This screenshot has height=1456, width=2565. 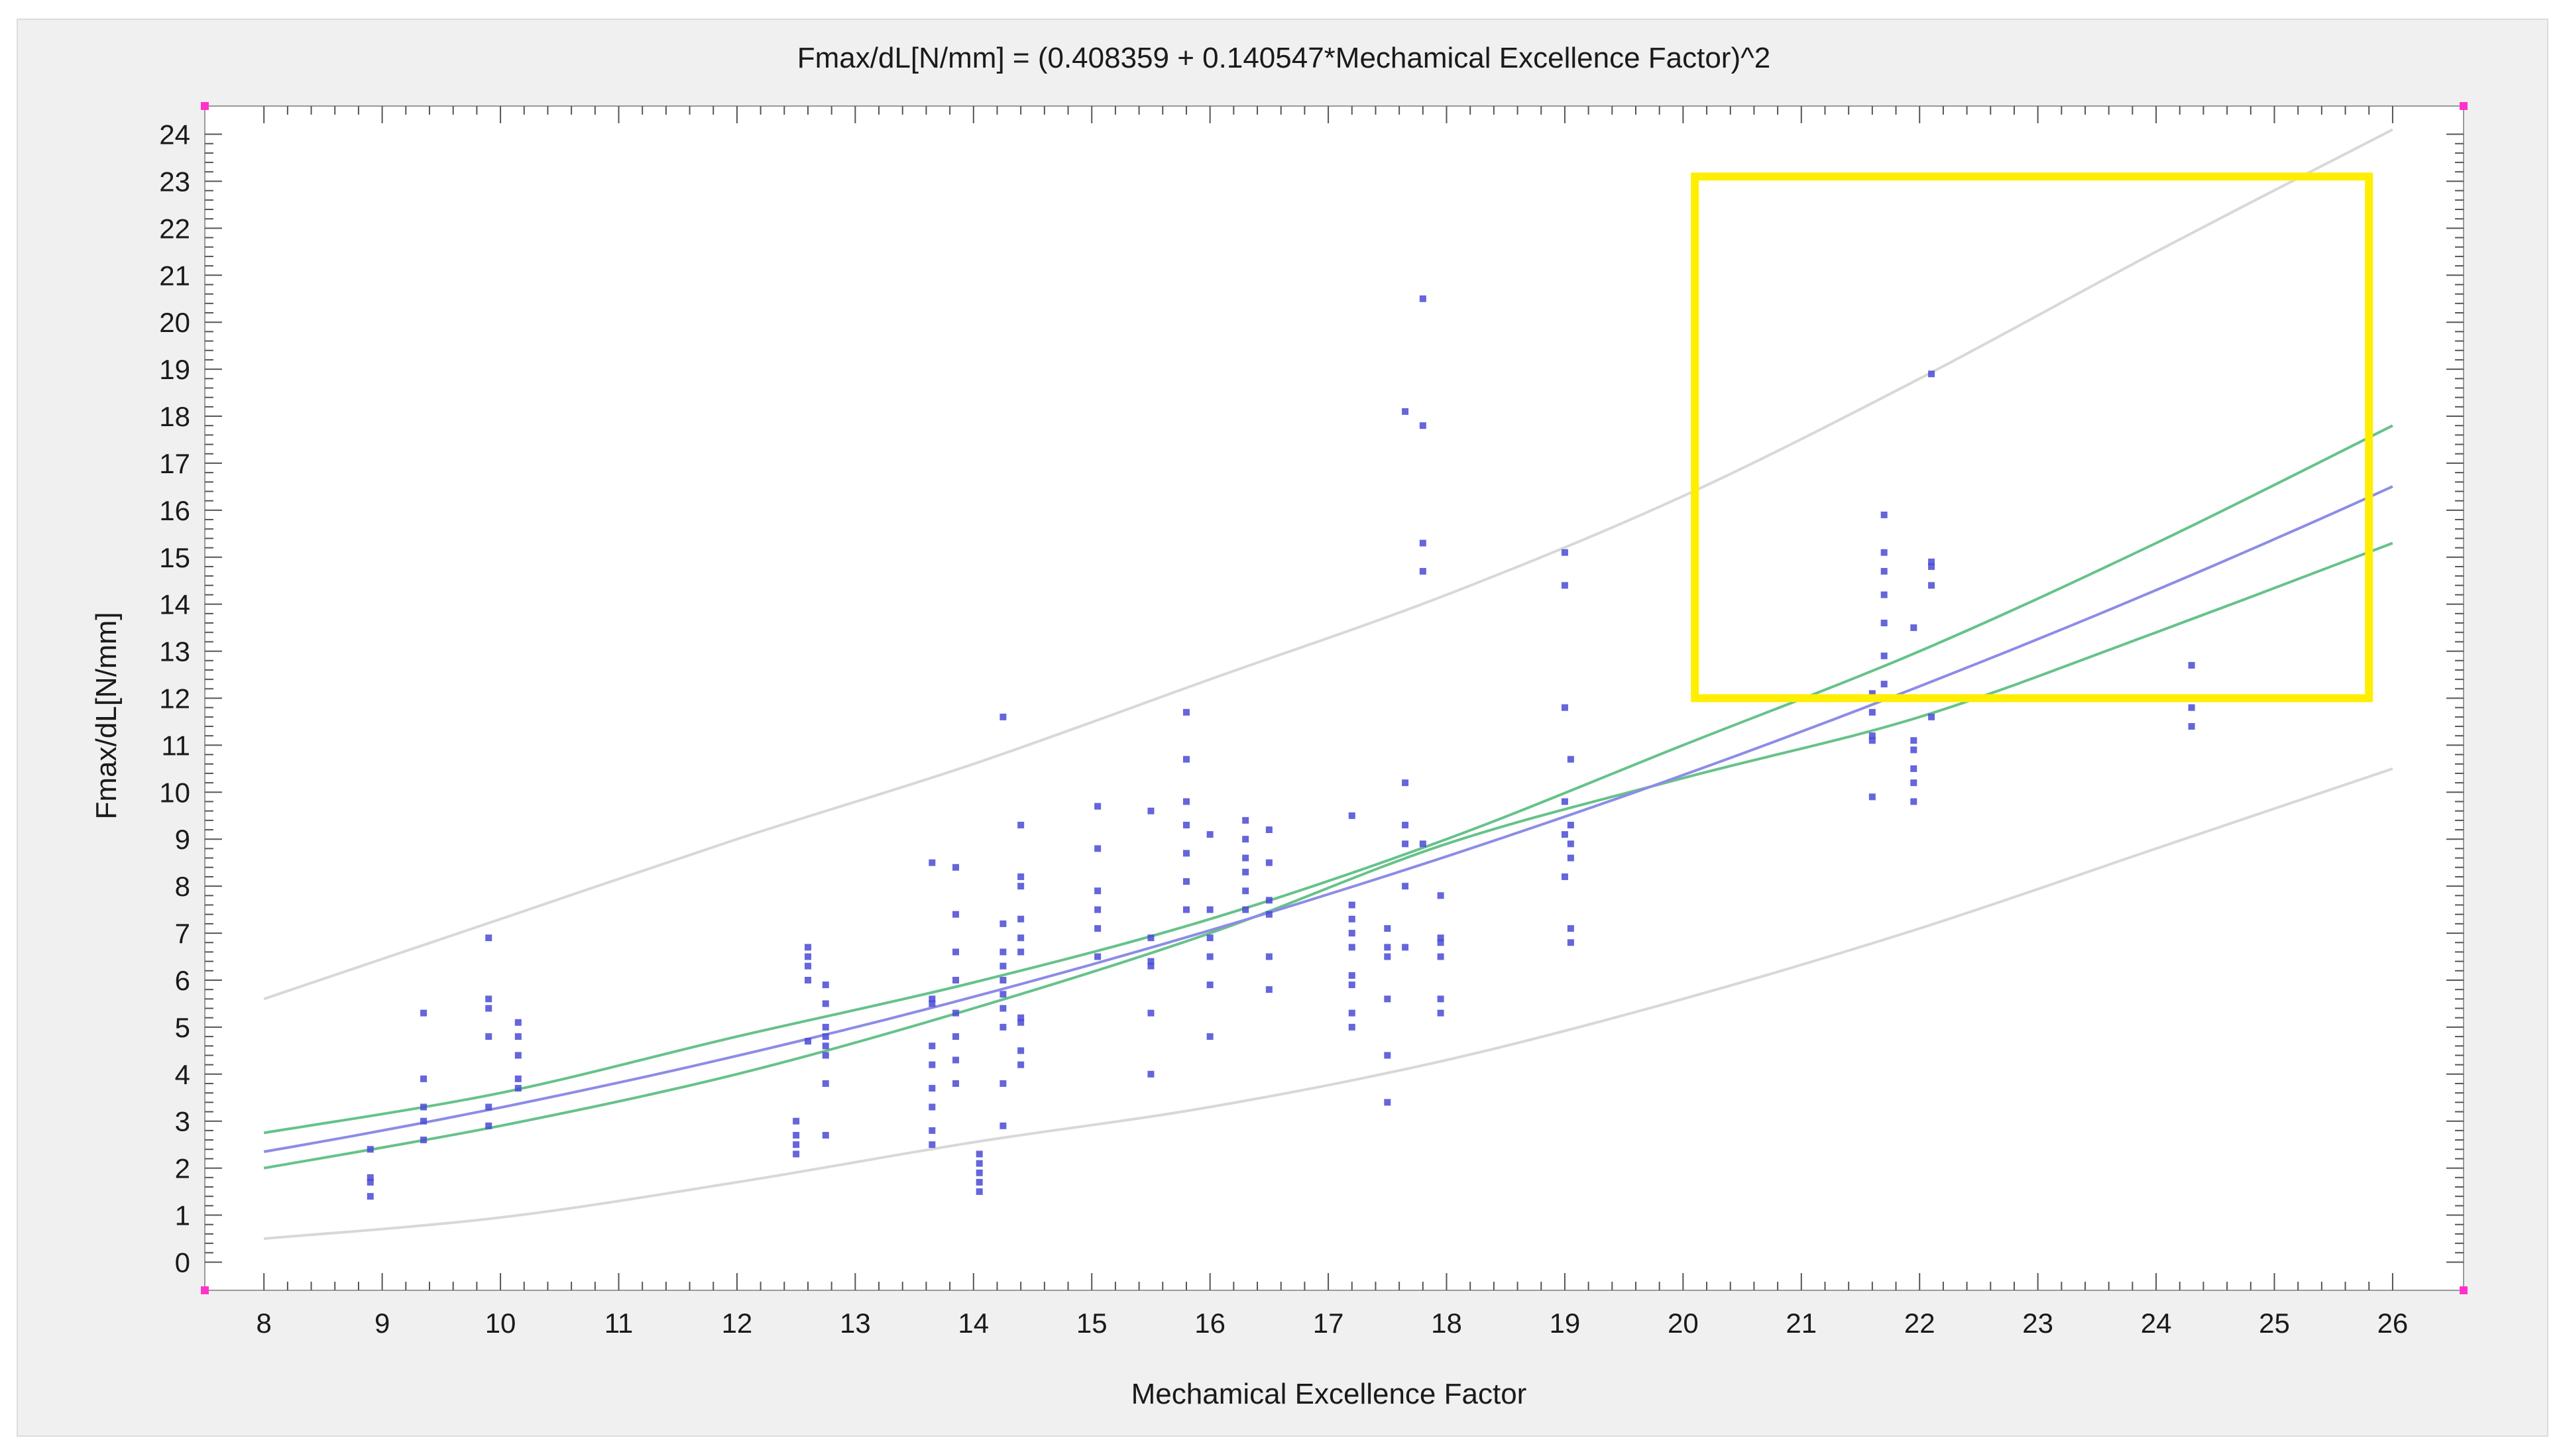 I want to click on y-tick-label: 5, so click(x=182, y=1027).